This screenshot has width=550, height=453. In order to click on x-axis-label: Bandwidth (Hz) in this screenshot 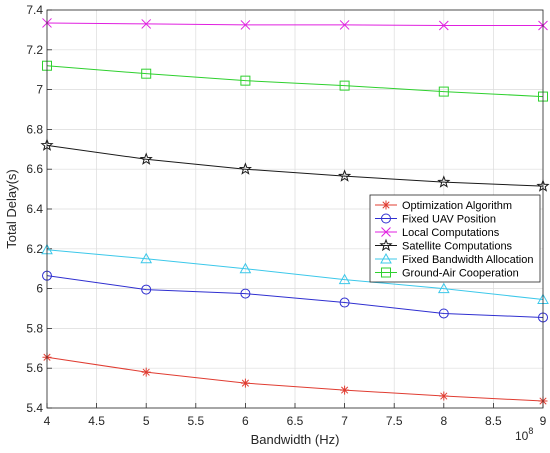, I will do `click(295, 439)`.